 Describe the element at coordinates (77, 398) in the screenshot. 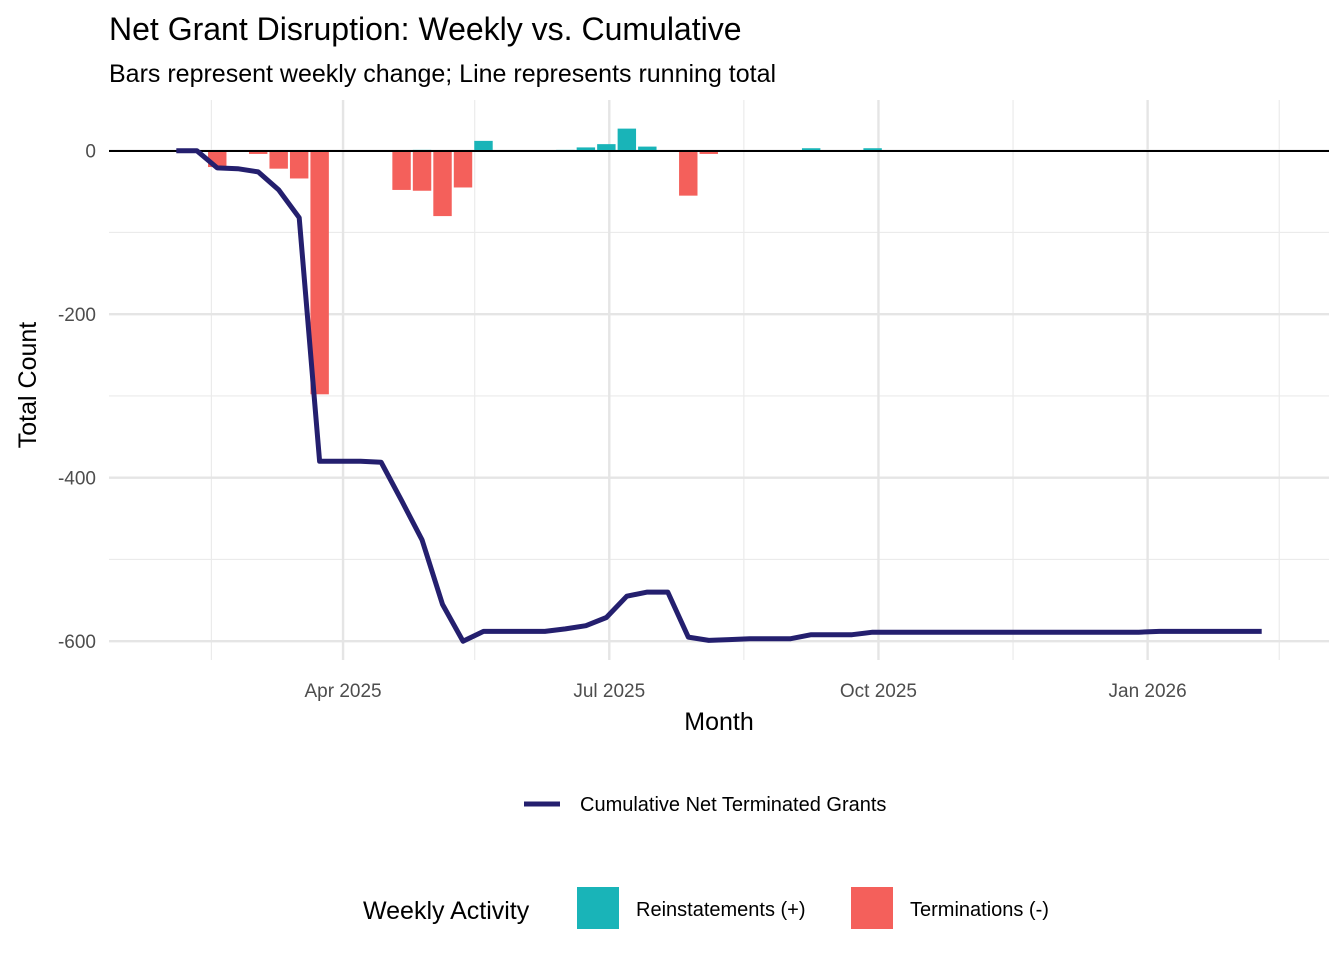

I see `y-axis-ticks: 0 -200 -400 -600` at that location.